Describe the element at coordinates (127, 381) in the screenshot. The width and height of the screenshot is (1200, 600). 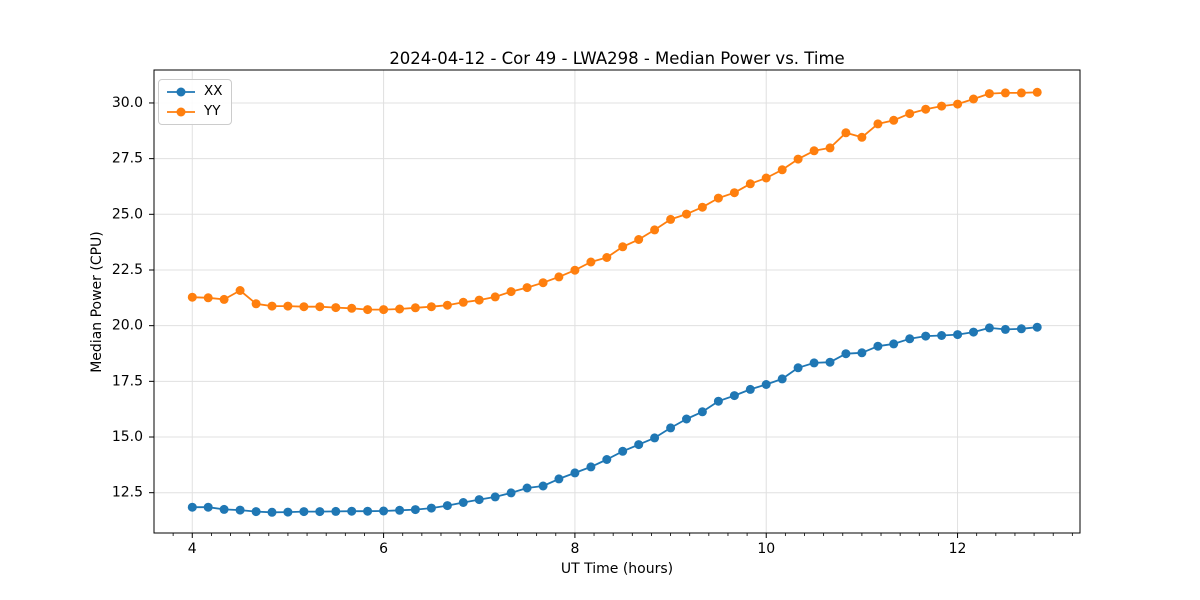
I see `svg-text: 17.5` at that location.